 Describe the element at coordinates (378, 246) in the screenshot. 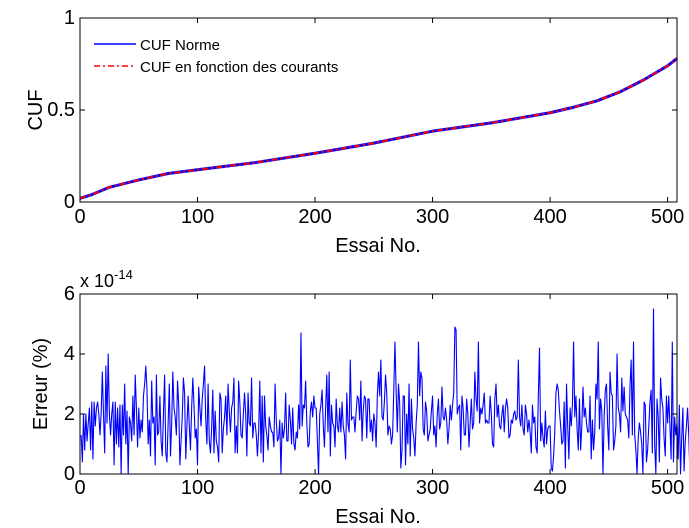

I see `cuf-x-axis-label: Essai No.` at that location.